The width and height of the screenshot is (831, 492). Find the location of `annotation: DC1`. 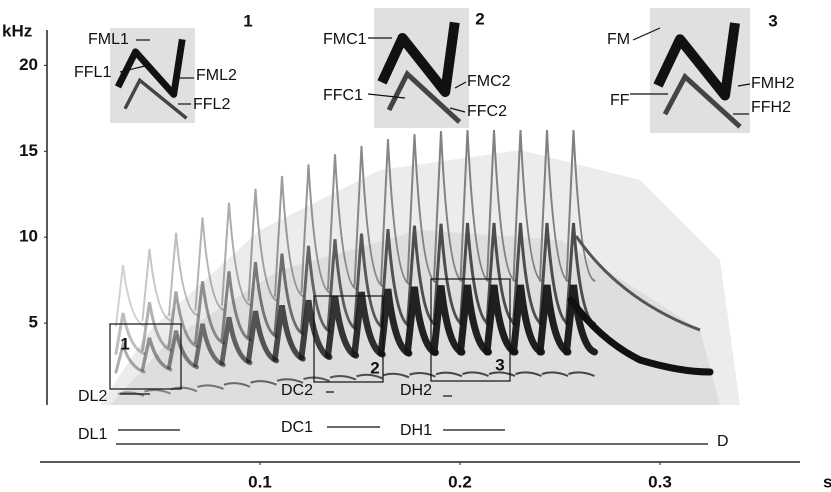

annotation: DC1 is located at coordinates (297, 427).